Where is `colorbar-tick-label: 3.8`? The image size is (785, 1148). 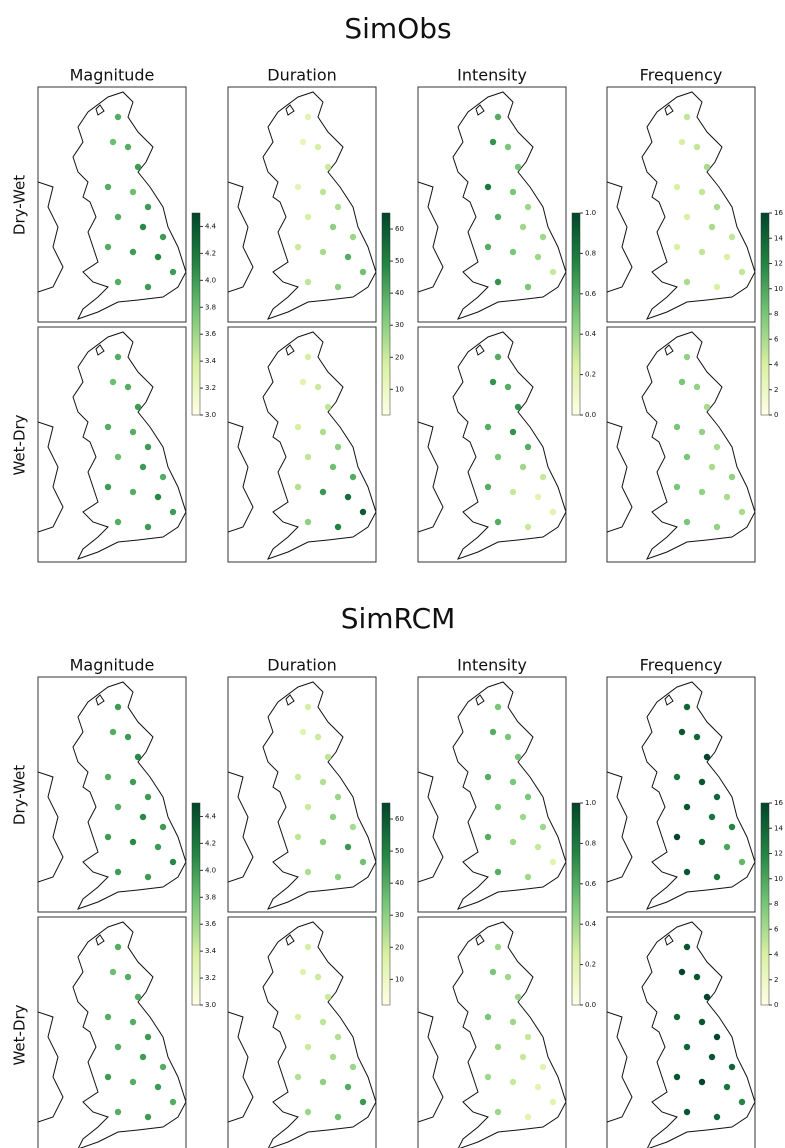
colorbar-tick-label: 3.8 is located at coordinates (210, 897).